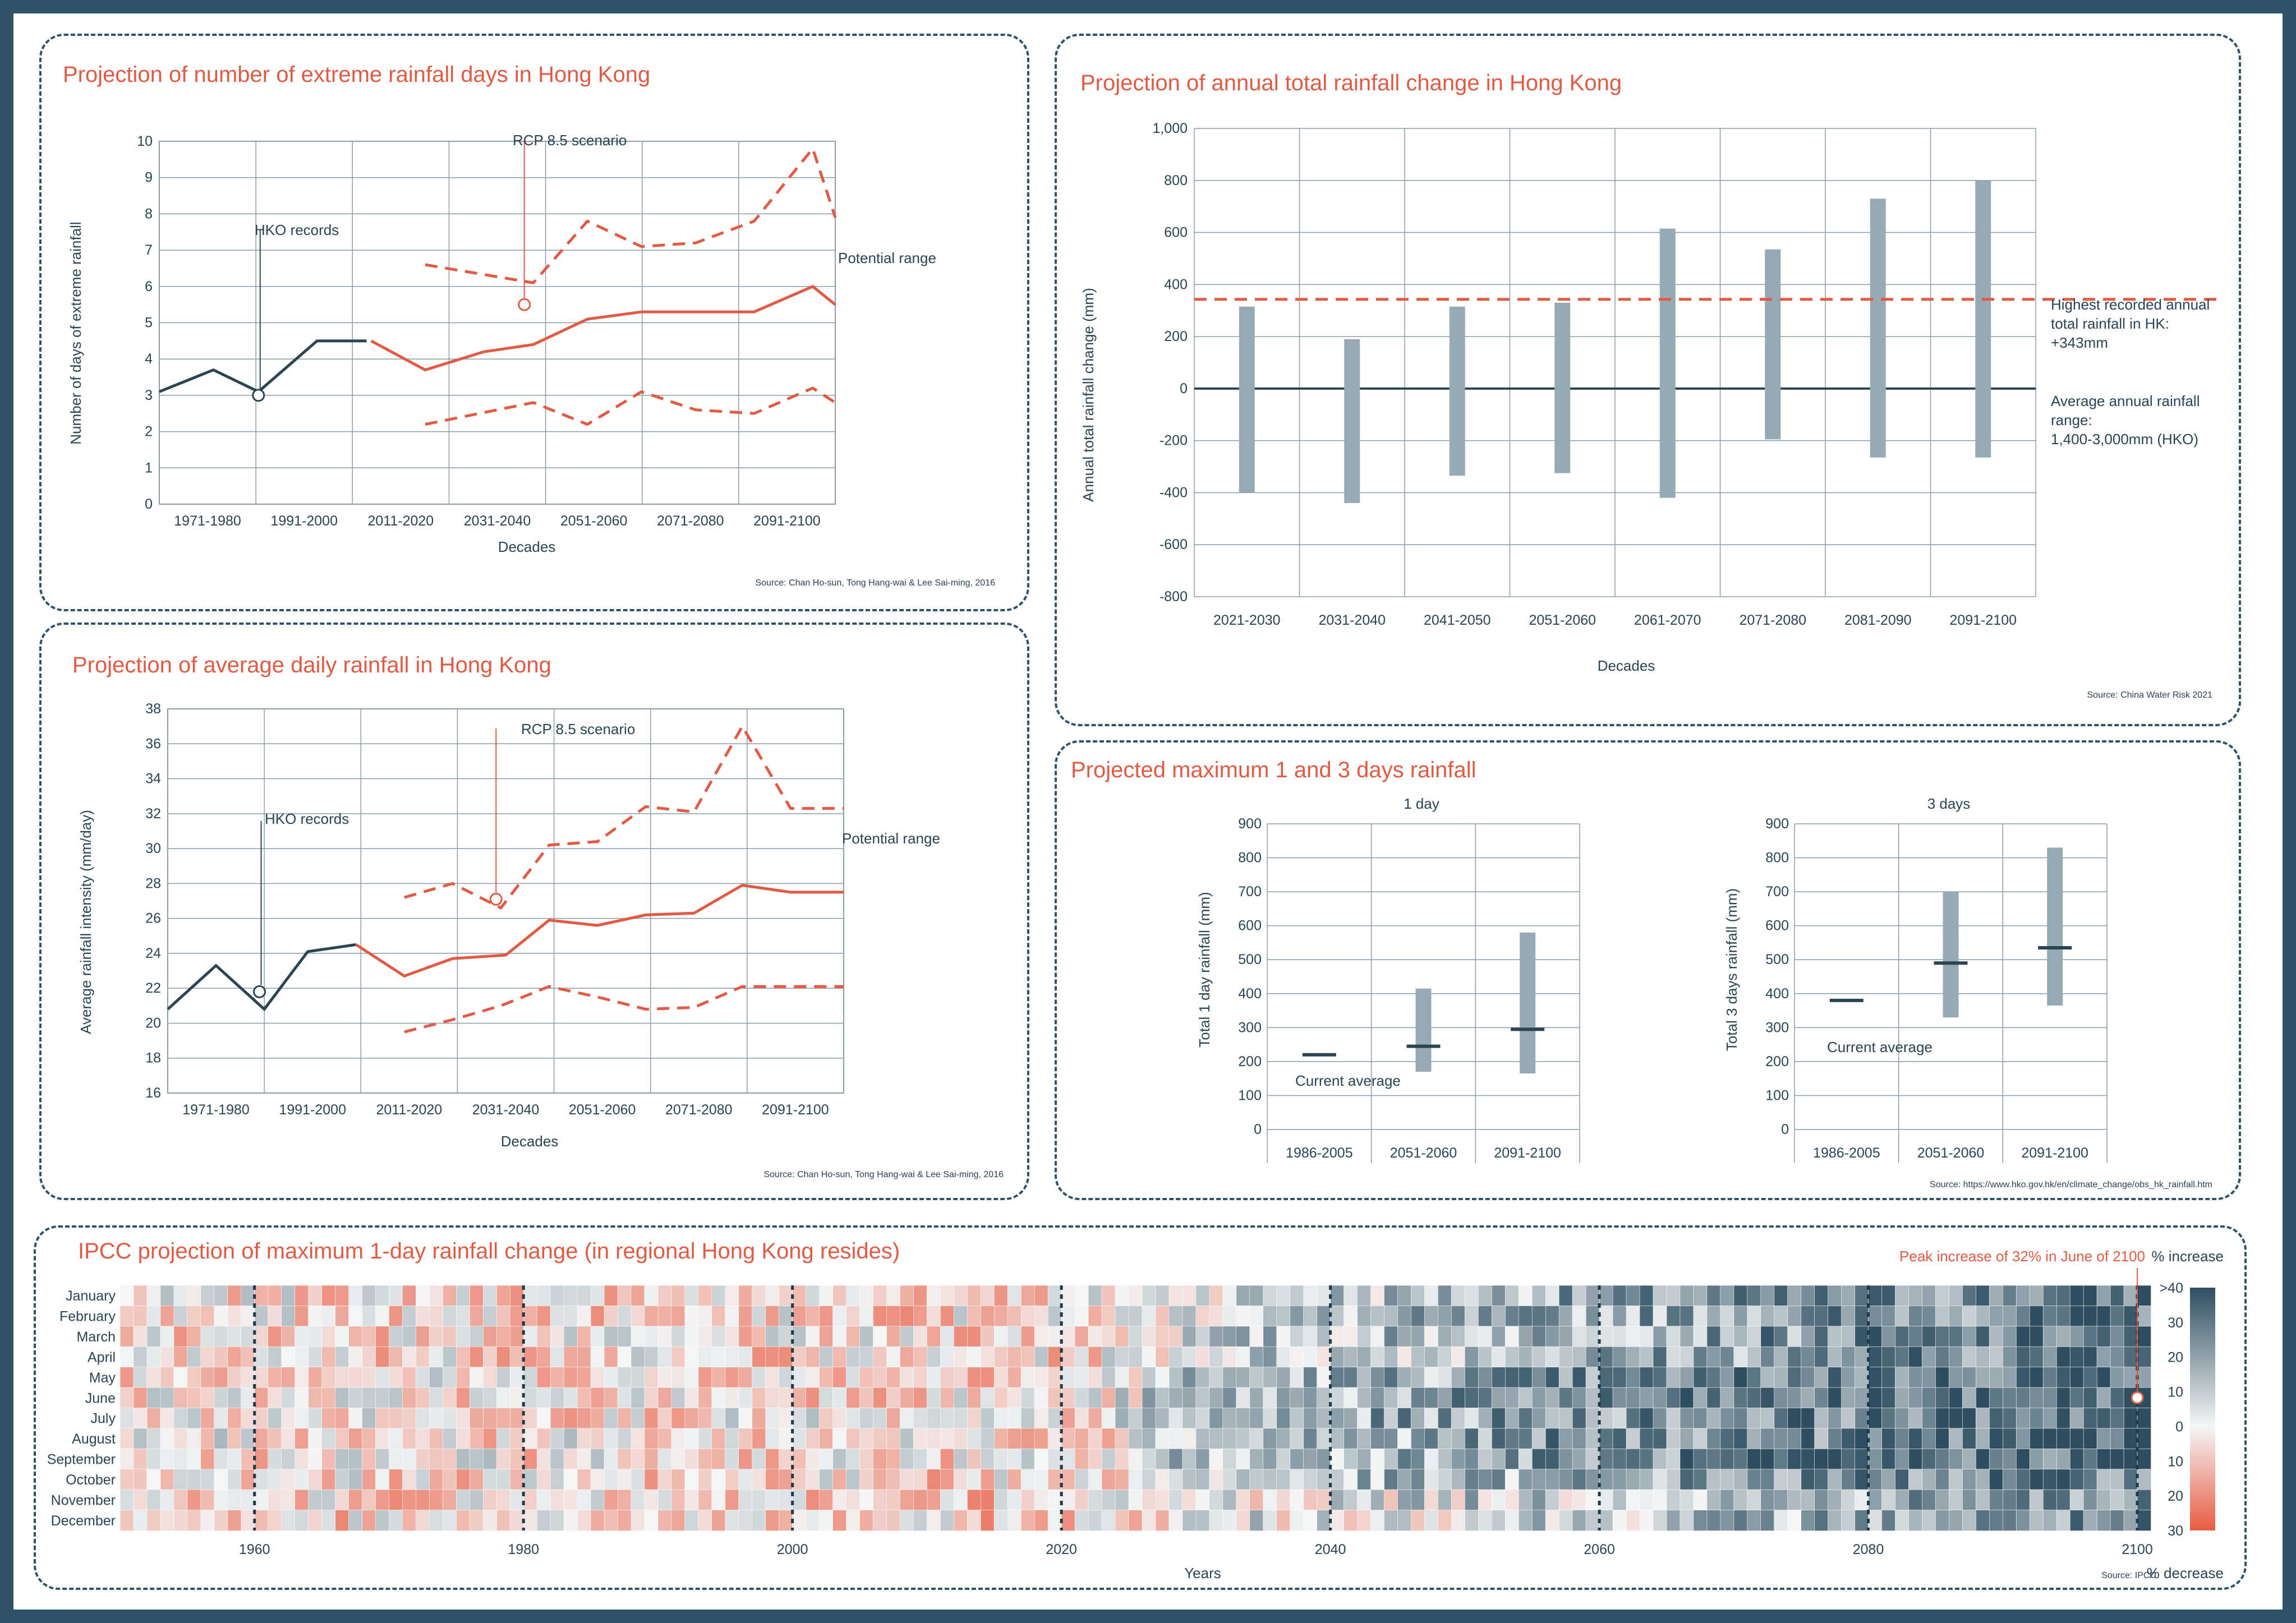 The width and height of the screenshot is (2296, 1623). Describe the element at coordinates (1878, 620) in the screenshot. I see `x-tick-label: 2081-2090` at that location.